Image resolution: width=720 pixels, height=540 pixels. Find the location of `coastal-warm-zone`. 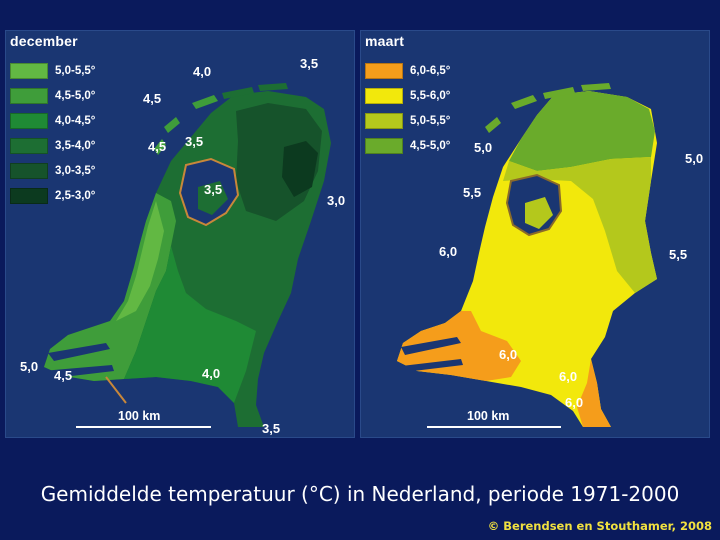

coastal-warm-zone is located at coordinates (110, 287).